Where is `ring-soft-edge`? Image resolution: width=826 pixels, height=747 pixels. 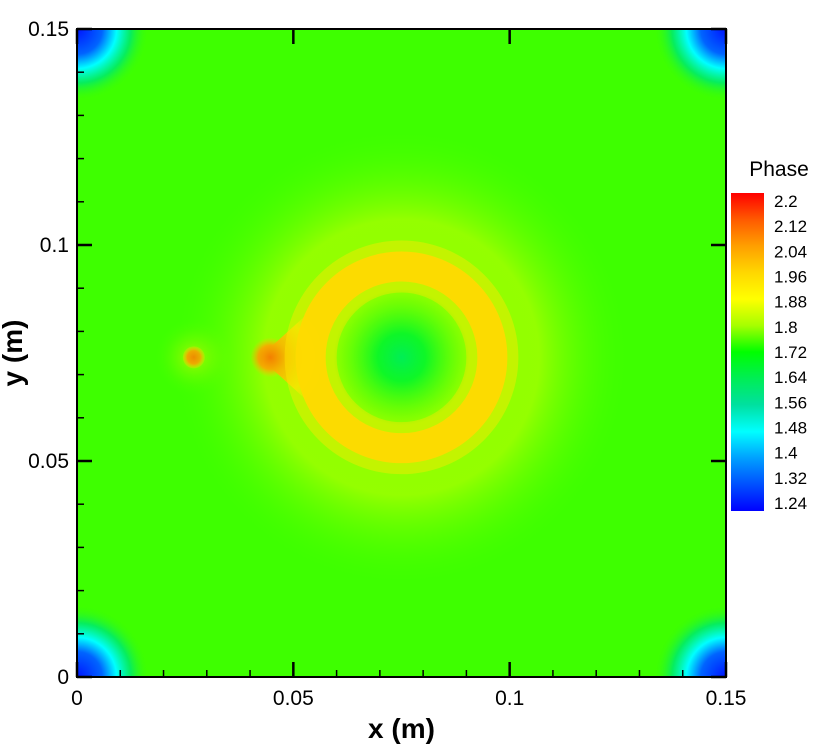
ring-soft-edge is located at coordinates (401, 357).